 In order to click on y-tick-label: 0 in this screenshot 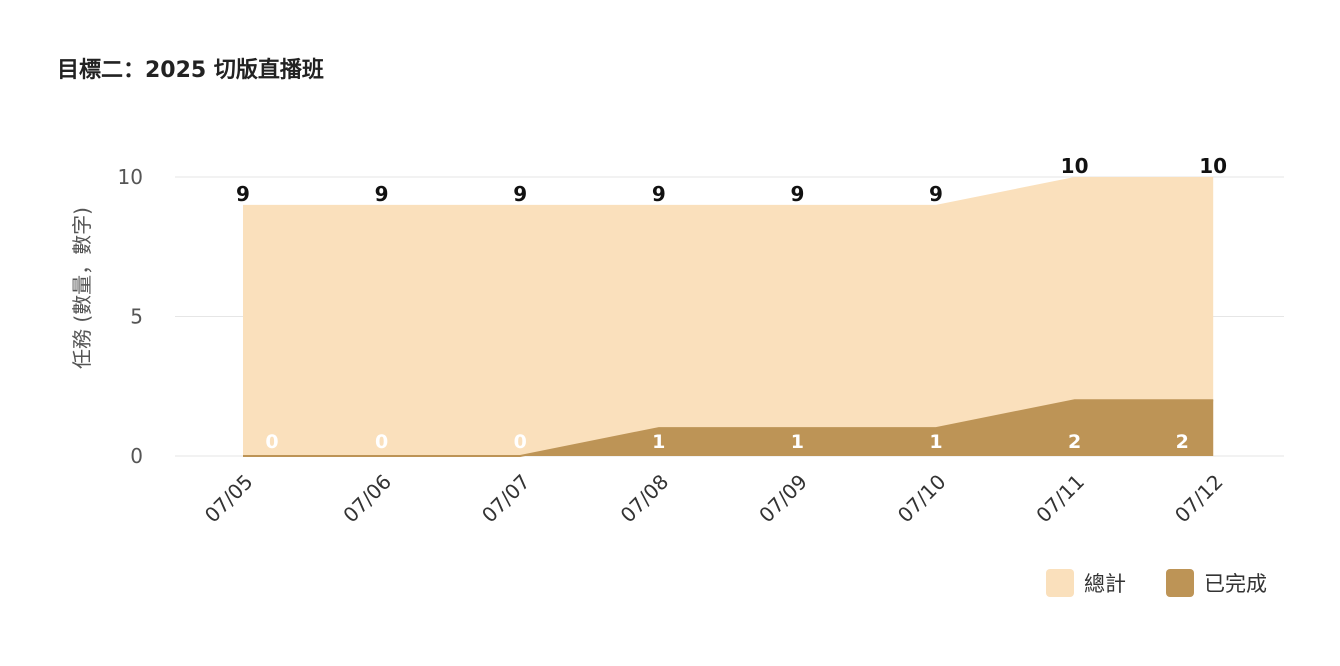, I will do `click(136, 456)`.